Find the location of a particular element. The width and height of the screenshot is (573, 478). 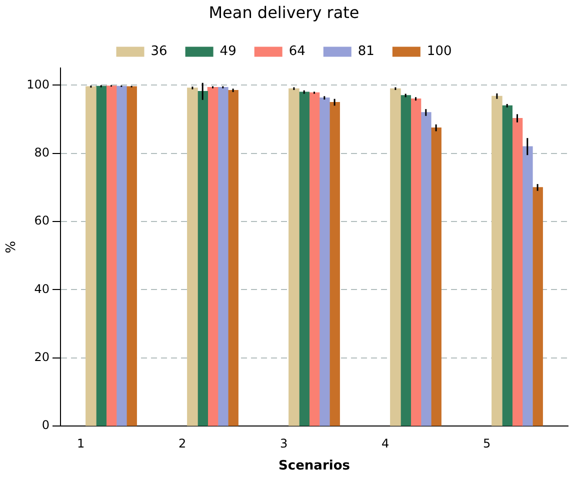

legend-label: 49 is located at coordinates (228, 52).